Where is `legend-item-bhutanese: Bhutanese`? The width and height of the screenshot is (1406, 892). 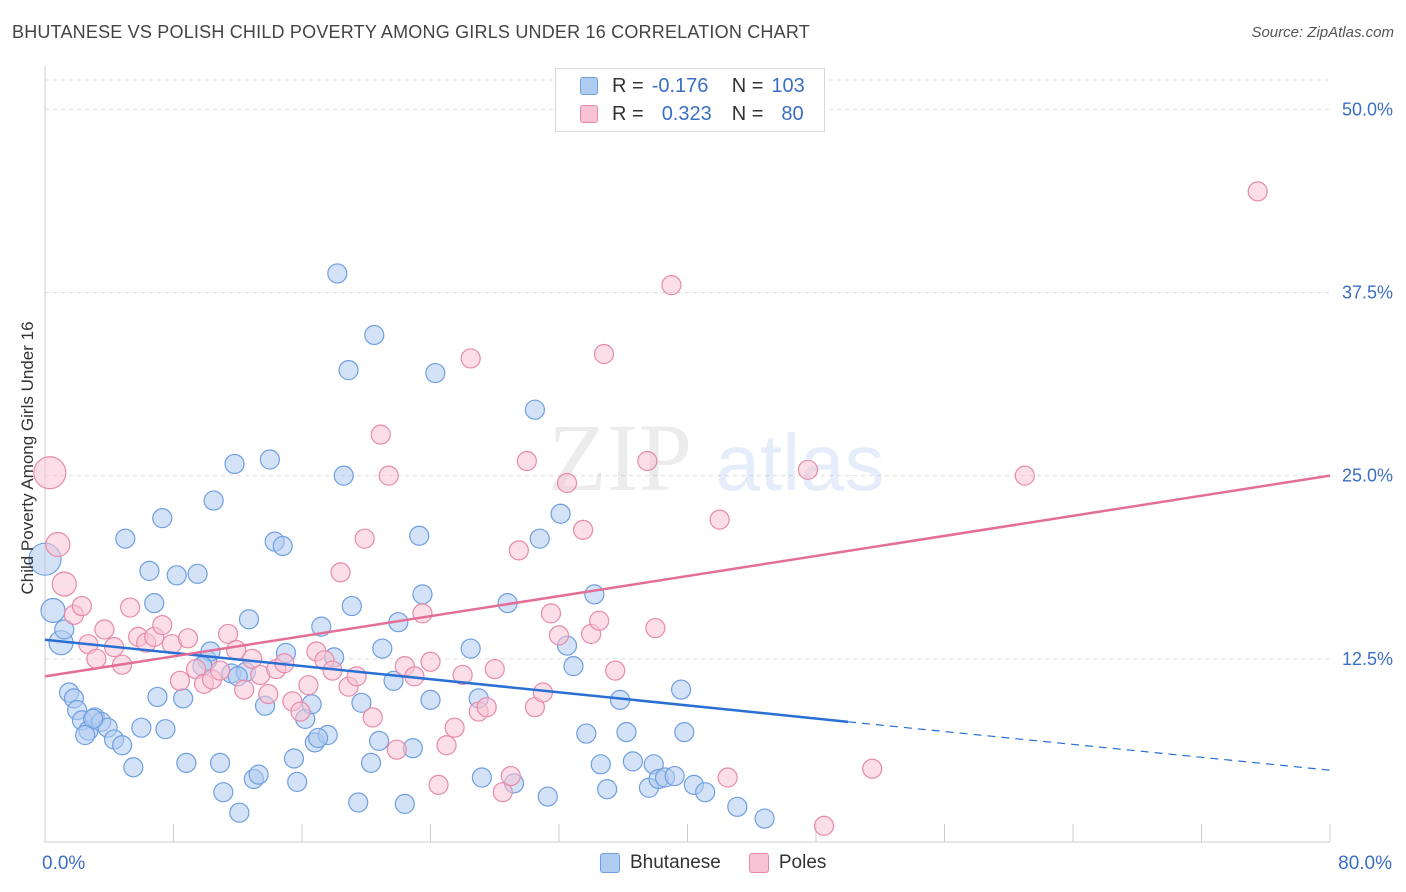
legend-item-bhutanese: Bhutanese is located at coordinates (660, 863).